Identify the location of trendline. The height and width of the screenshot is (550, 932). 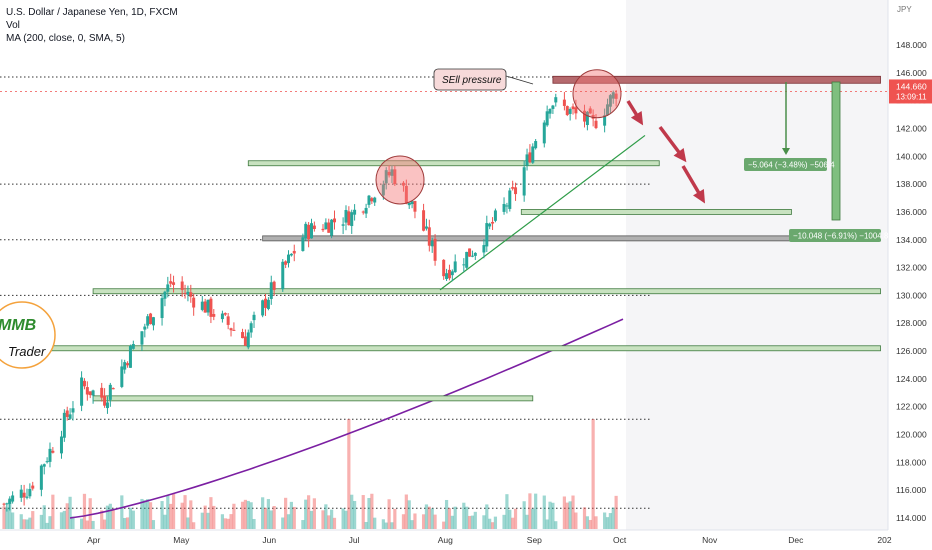
(542, 212).